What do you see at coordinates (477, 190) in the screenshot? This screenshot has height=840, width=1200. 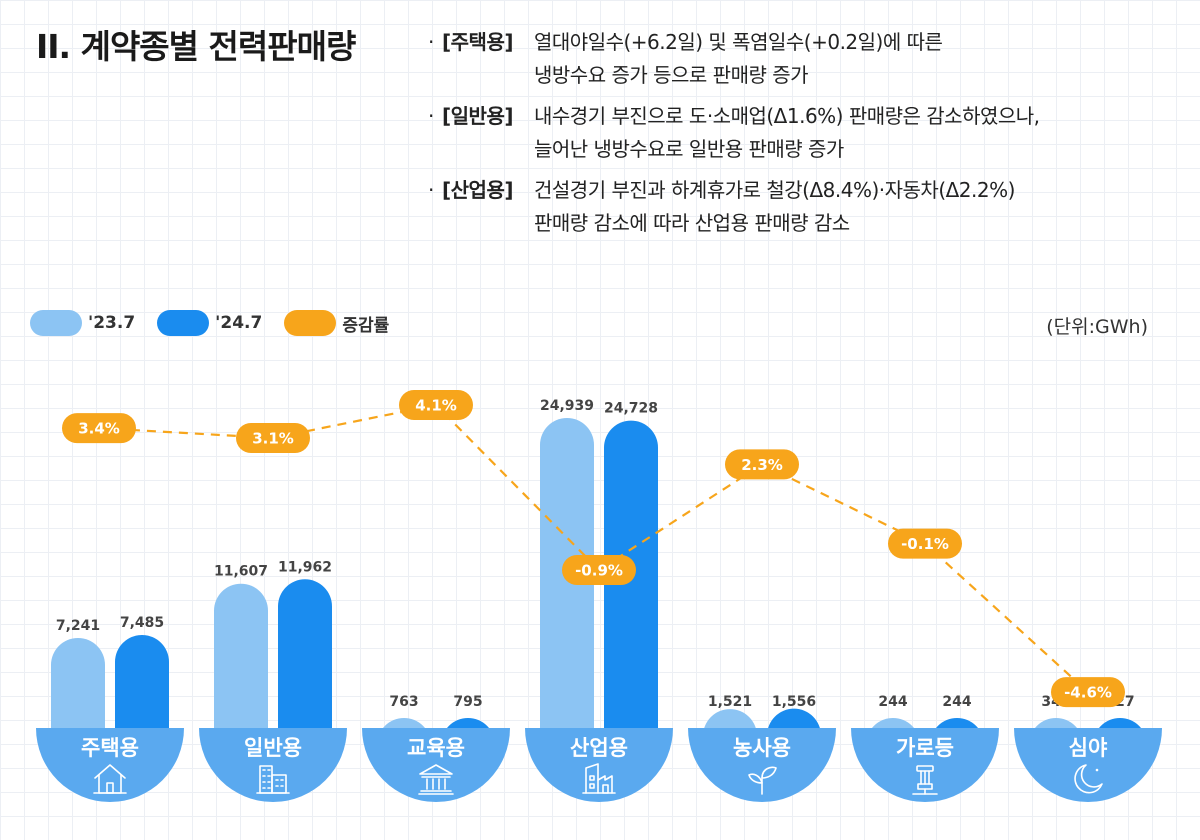 I see `note-tag: [산업용]` at bounding box center [477, 190].